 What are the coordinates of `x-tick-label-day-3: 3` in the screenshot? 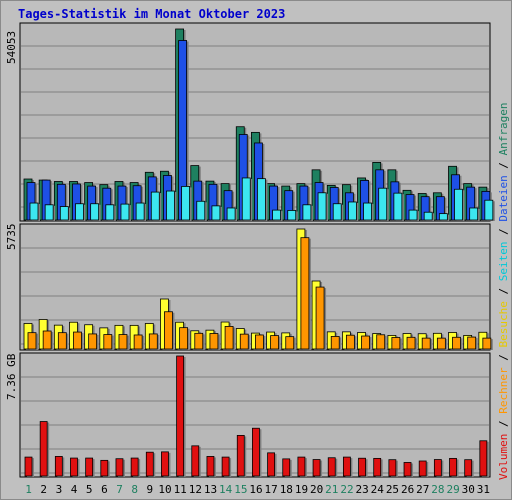 It's located at (59, 489).